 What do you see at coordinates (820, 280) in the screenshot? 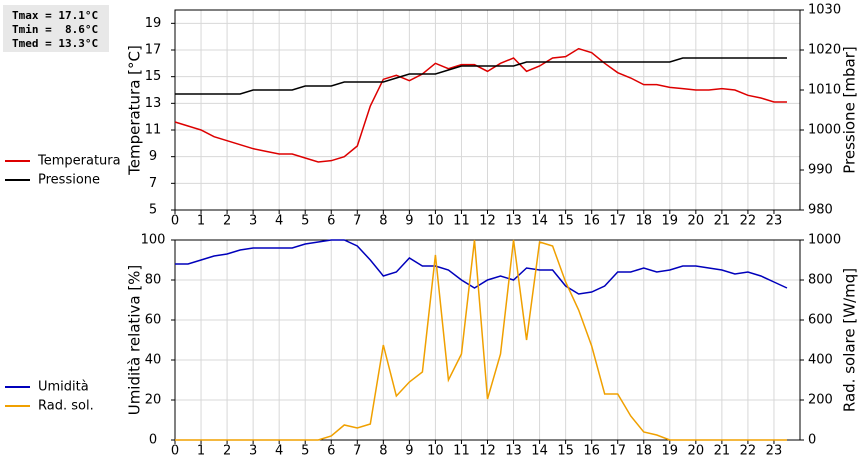
I see `y2-tick-label: 800` at bounding box center [820, 280].